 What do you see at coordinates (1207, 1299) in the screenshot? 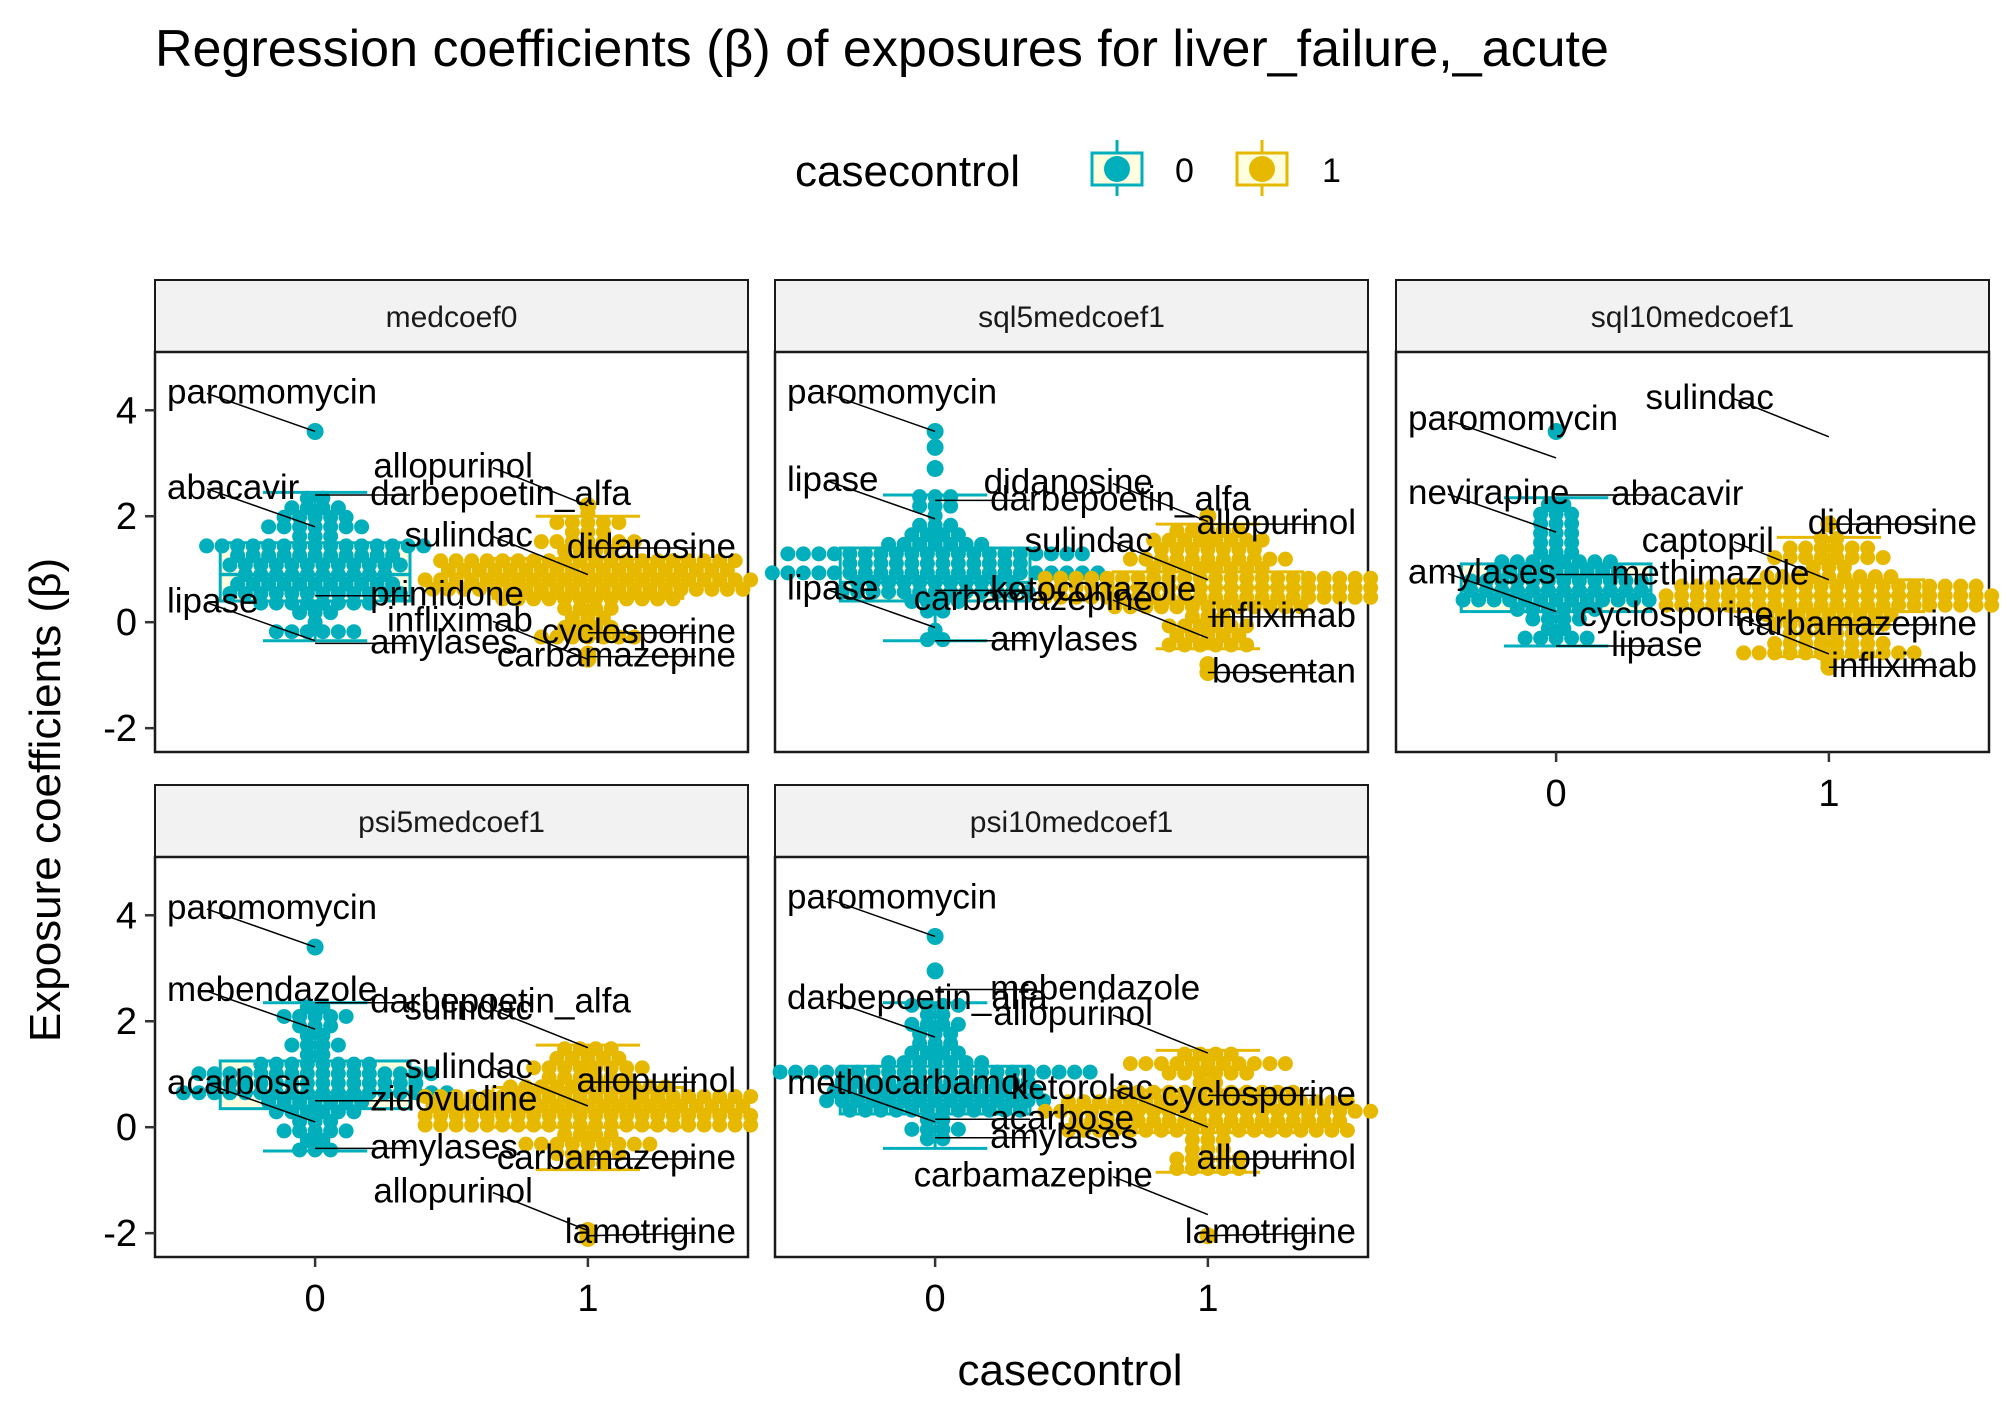
I see `x-tick-label: 1` at bounding box center [1207, 1299].